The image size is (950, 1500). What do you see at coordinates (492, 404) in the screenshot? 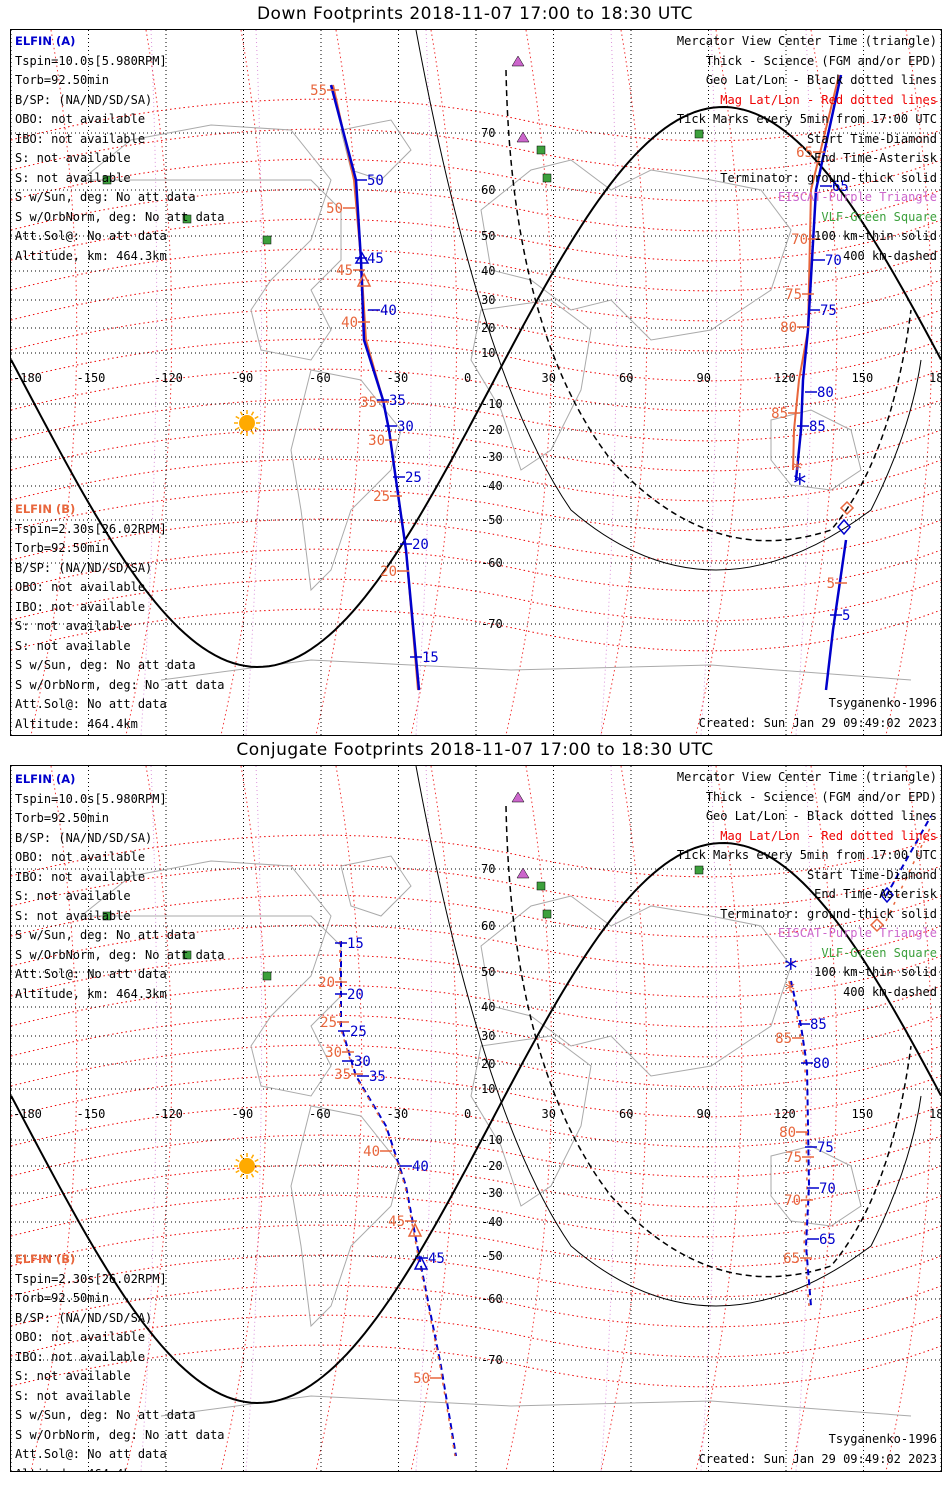
I see `lat-label: -10` at bounding box center [492, 404].